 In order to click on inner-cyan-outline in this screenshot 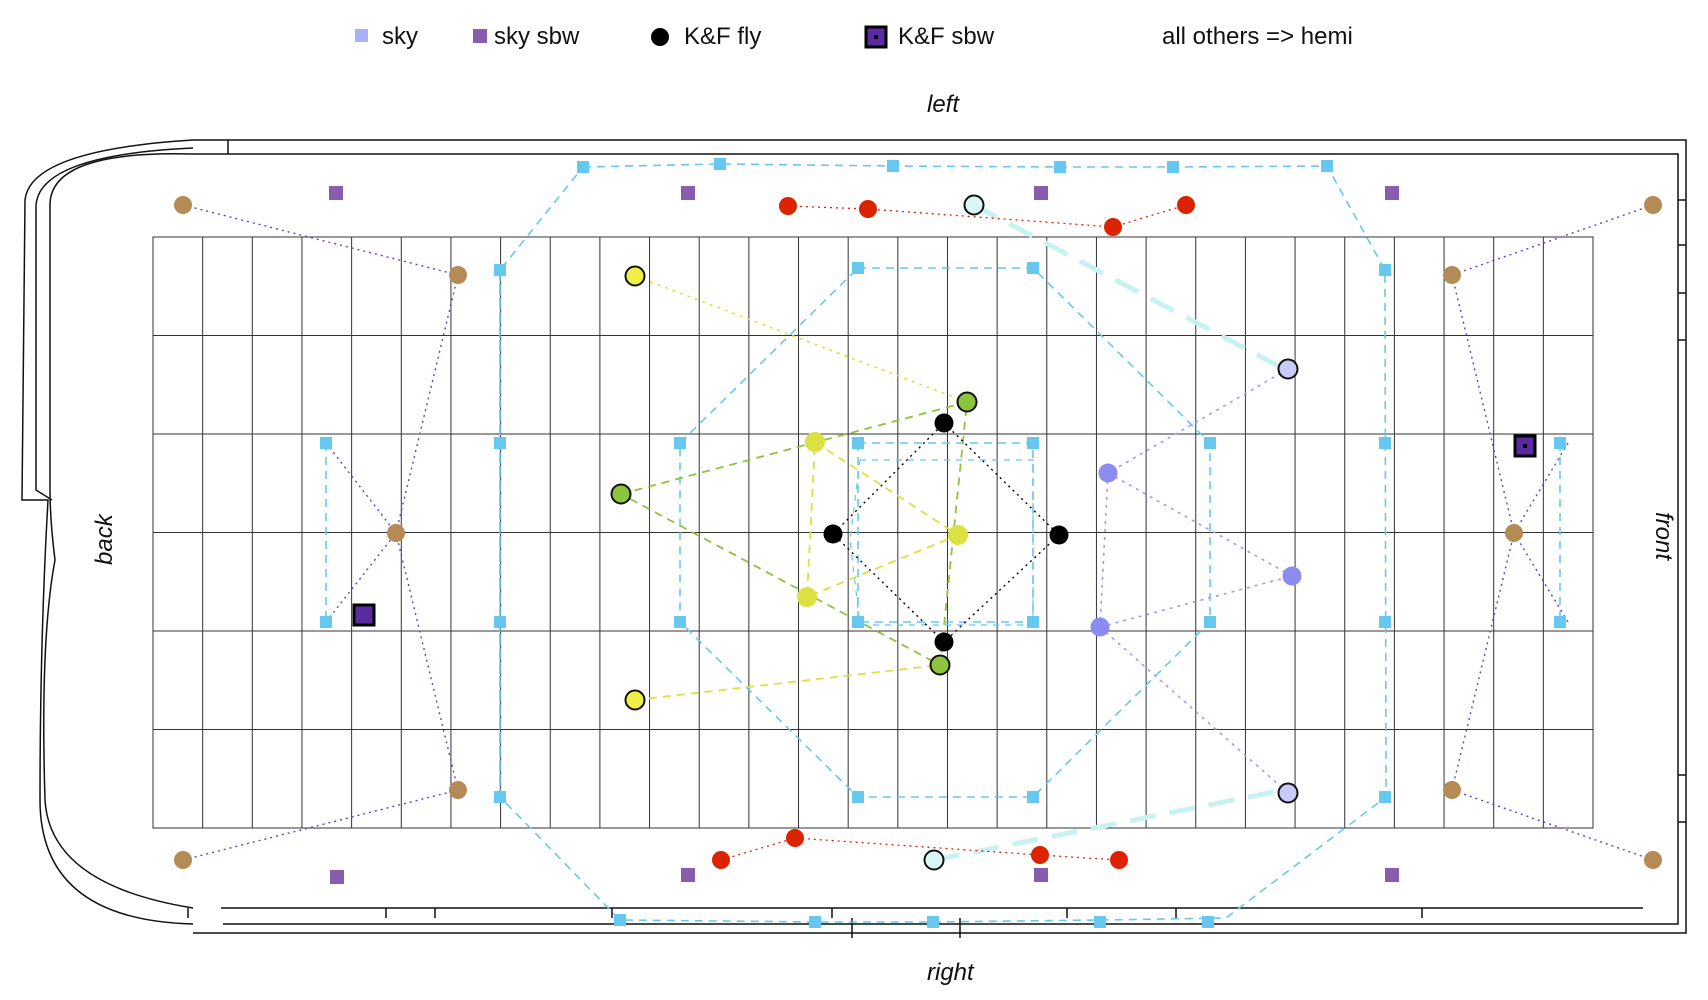, I will do `click(941, 542)`.